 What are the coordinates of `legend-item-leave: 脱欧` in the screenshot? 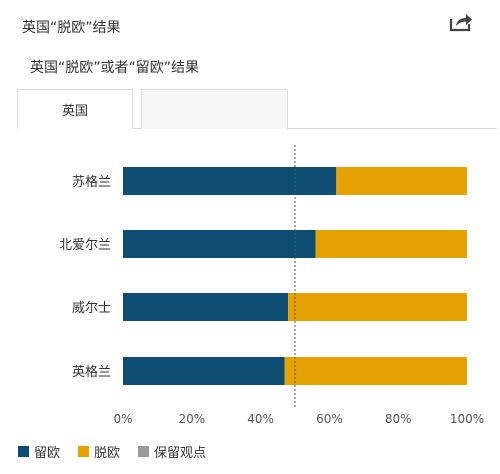 It's located at (99, 451).